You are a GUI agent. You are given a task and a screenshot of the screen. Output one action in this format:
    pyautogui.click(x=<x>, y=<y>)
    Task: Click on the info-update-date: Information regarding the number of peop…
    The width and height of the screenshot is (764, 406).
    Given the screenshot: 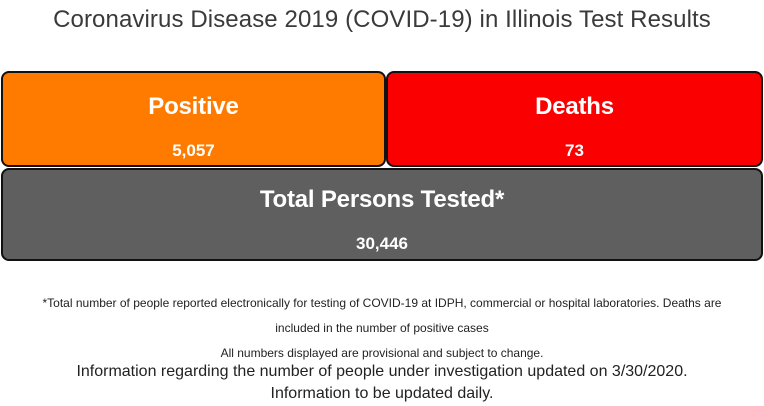 What is the action you would take?
    pyautogui.click(x=382, y=371)
    